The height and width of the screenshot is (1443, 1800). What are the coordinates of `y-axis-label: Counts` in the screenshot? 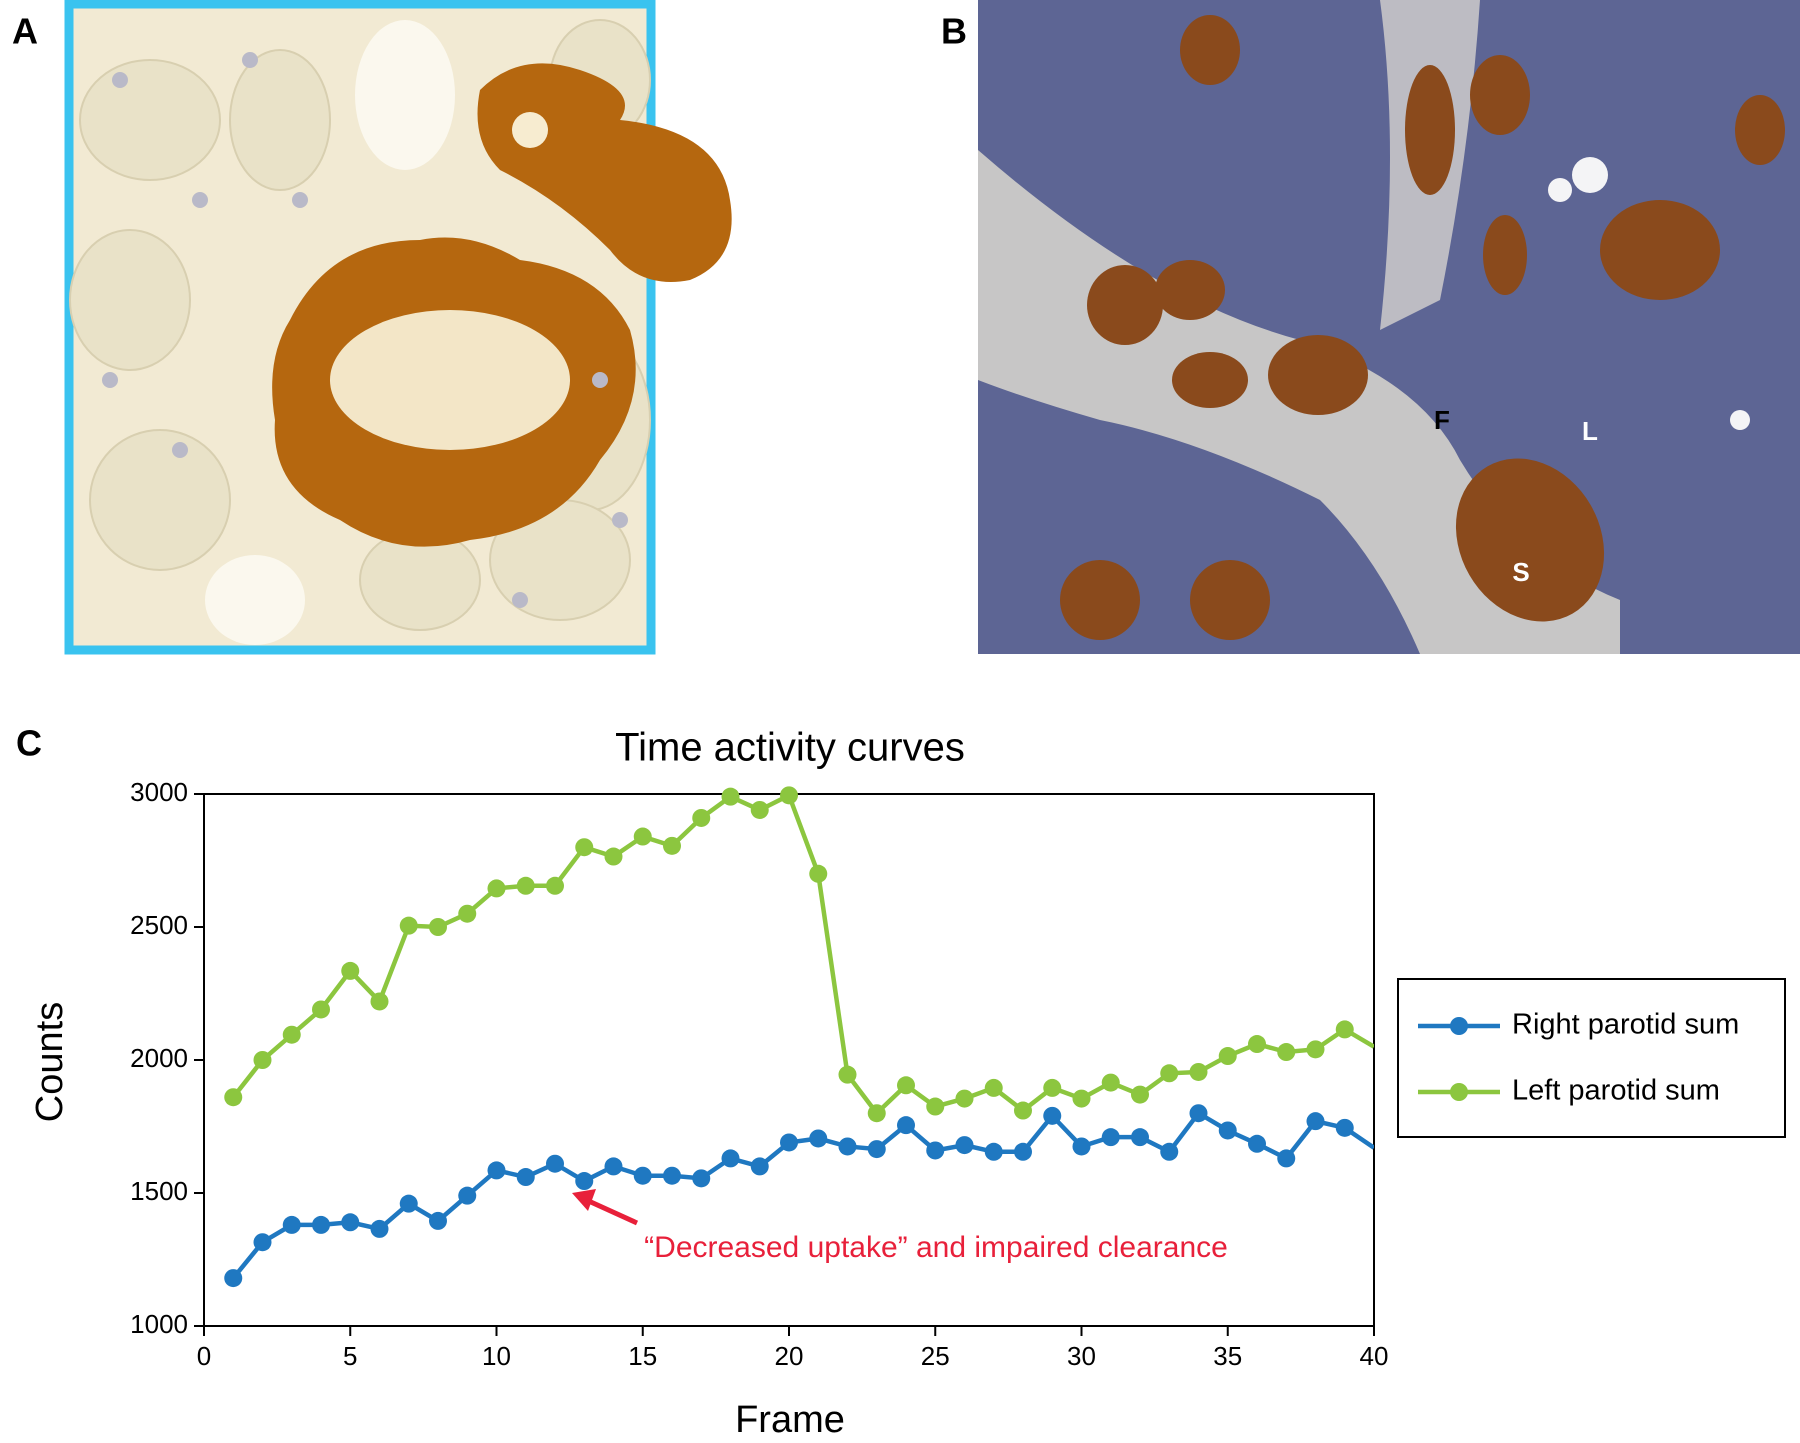 It's located at (50, 1062).